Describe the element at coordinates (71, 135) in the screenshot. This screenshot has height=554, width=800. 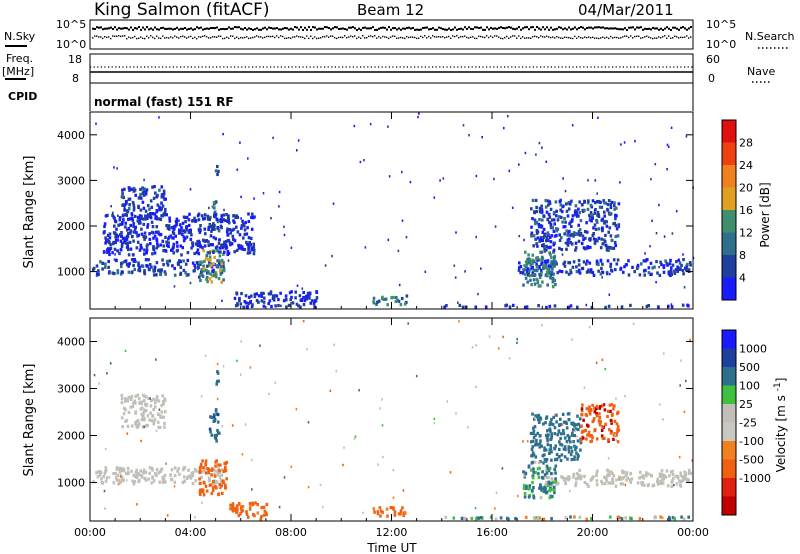
I see `power-ytick-label-3: 4000` at that location.